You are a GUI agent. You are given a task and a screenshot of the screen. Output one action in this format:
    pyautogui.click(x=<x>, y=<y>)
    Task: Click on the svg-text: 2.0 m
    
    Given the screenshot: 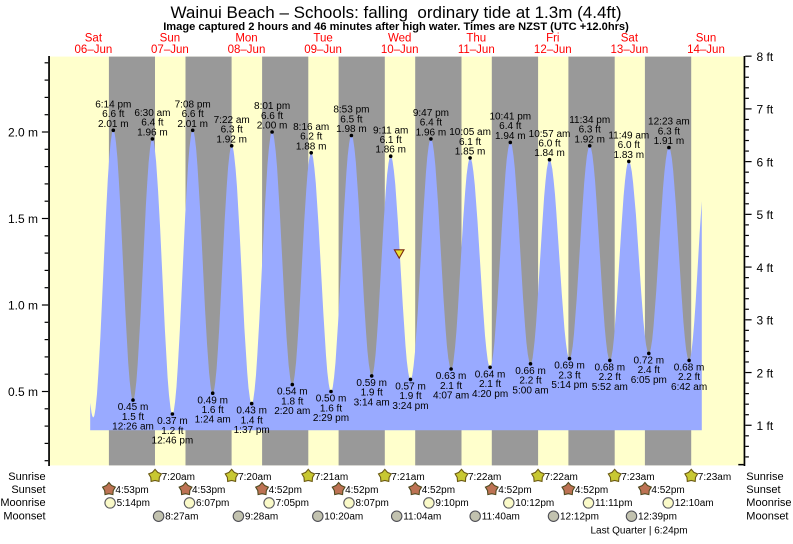 What is the action you would take?
    pyautogui.click(x=23, y=132)
    